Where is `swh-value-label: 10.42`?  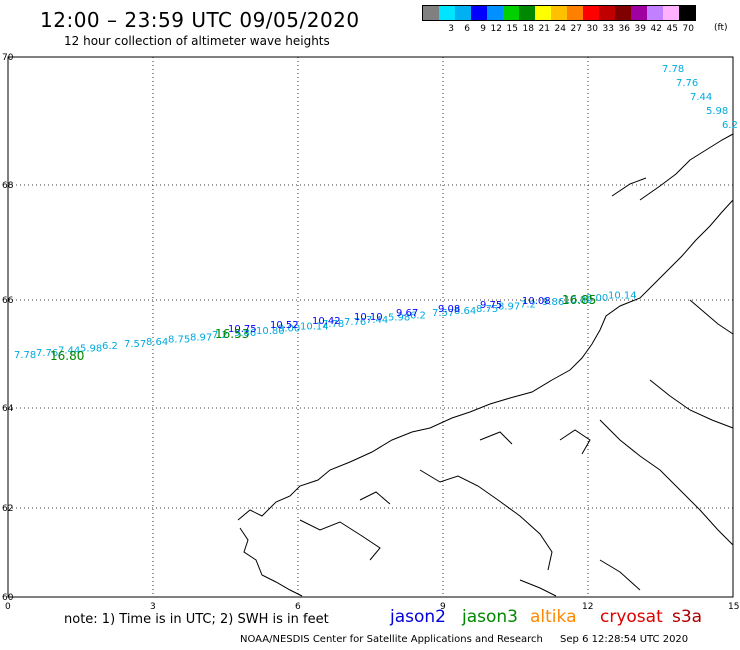 swh-value-label: 10.42 is located at coordinates (326, 321).